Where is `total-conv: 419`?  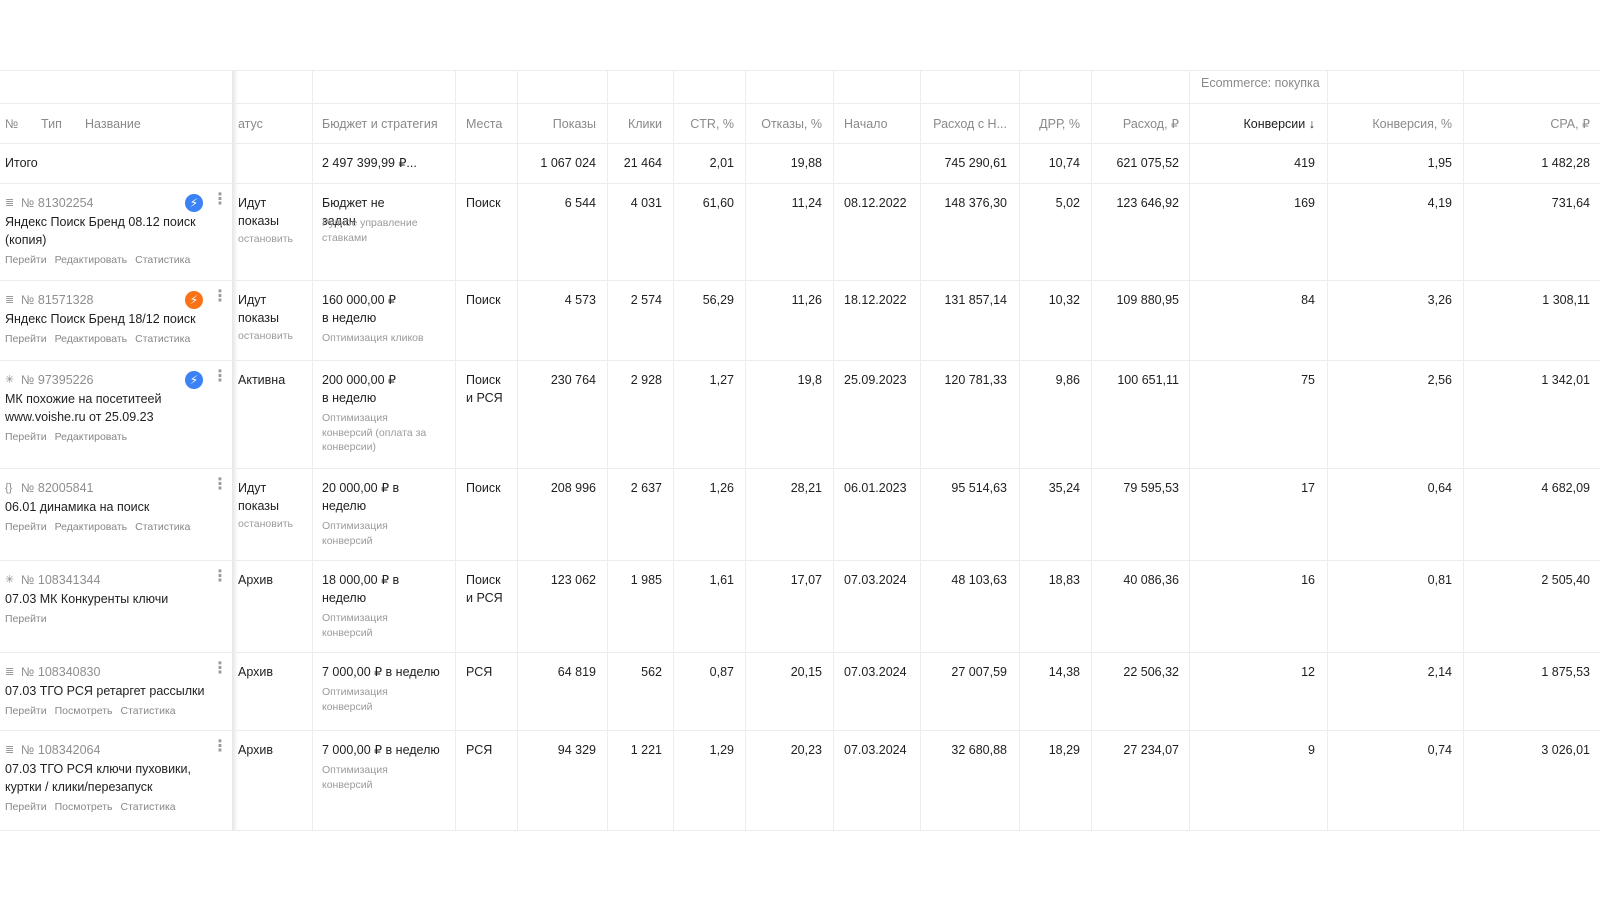 total-conv: 419 is located at coordinates (1304, 163).